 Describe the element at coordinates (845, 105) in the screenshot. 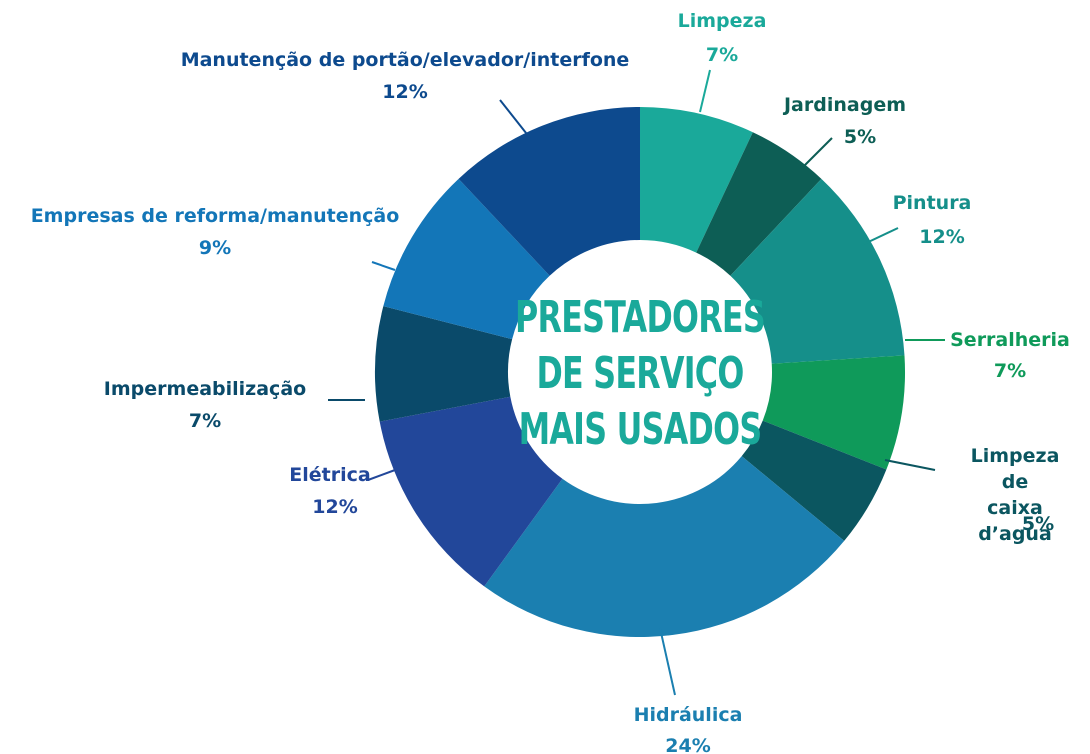

I see `slice-label: Jardinagem` at that location.